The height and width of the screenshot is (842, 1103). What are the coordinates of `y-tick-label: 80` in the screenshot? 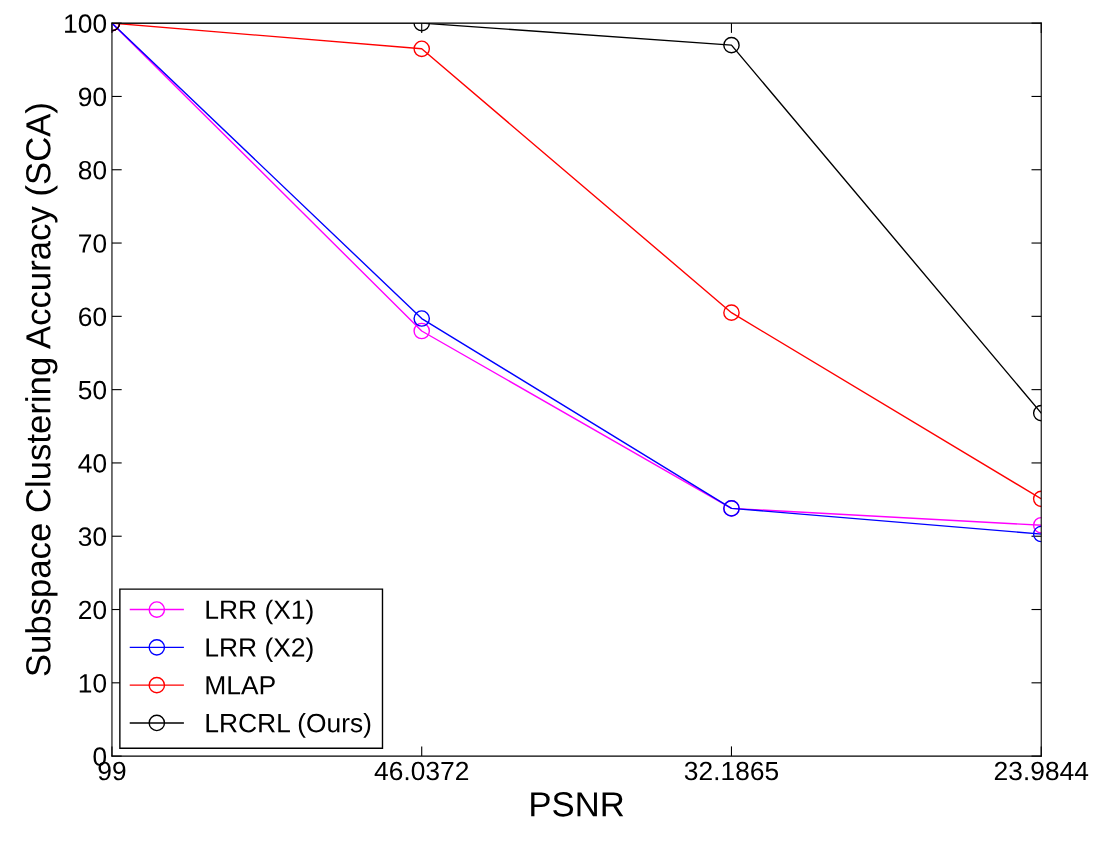 It's located at (92, 170).